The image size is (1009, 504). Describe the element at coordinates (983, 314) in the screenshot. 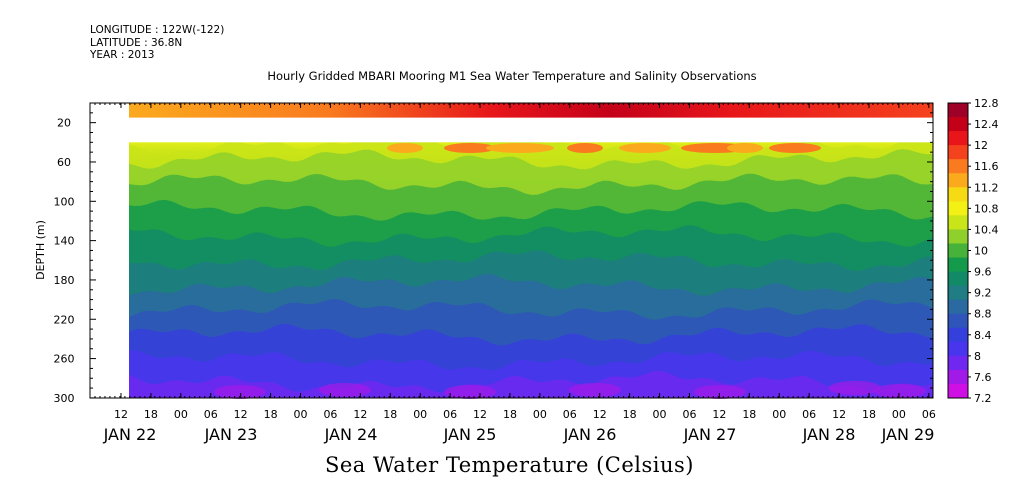

I see `colorbar-label: 8.8` at that location.